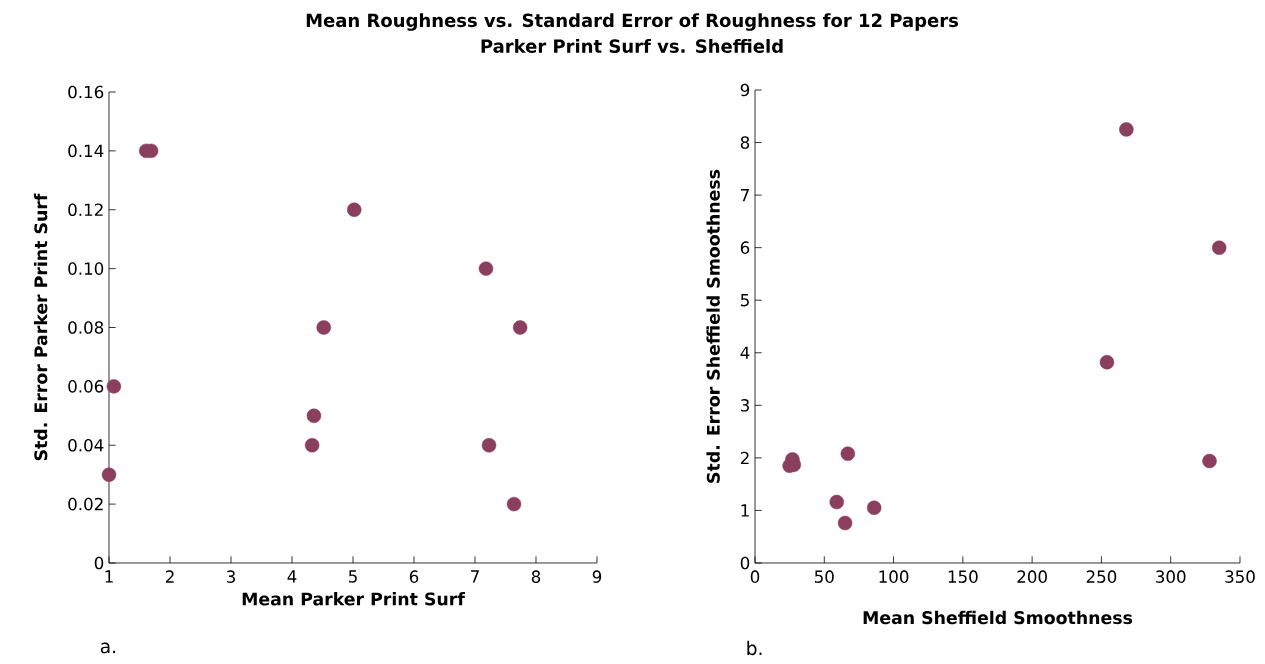 The height and width of the screenshot is (664, 1265). What do you see at coordinates (745, 195) in the screenshot?
I see `y-tick-label: 7` at bounding box center [745, 195].